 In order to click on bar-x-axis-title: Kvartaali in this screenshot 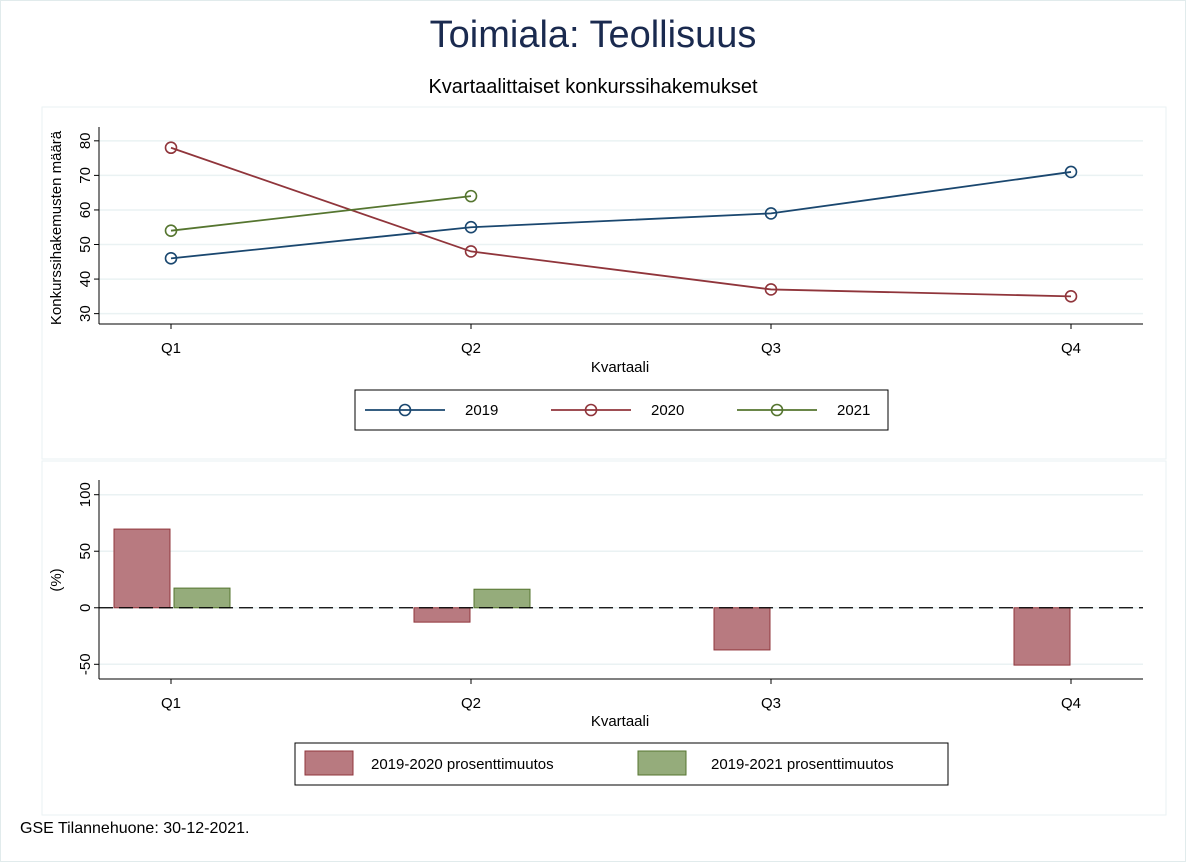, I will do `click(620, 721)`.